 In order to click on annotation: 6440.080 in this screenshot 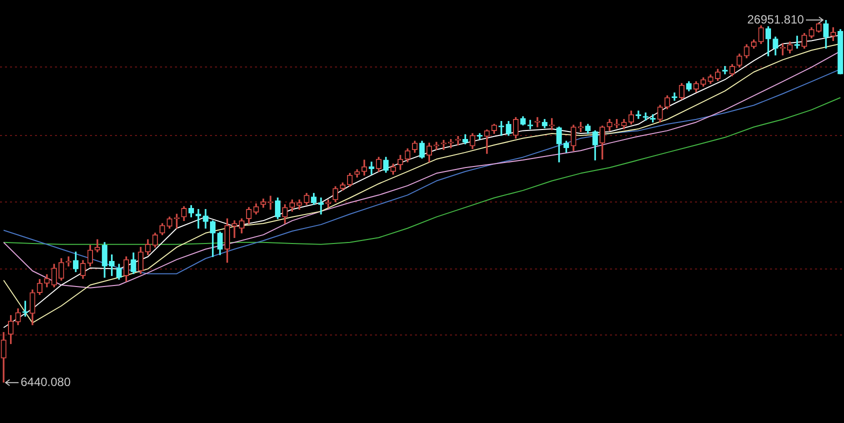, I will do `click(45, 381)`.